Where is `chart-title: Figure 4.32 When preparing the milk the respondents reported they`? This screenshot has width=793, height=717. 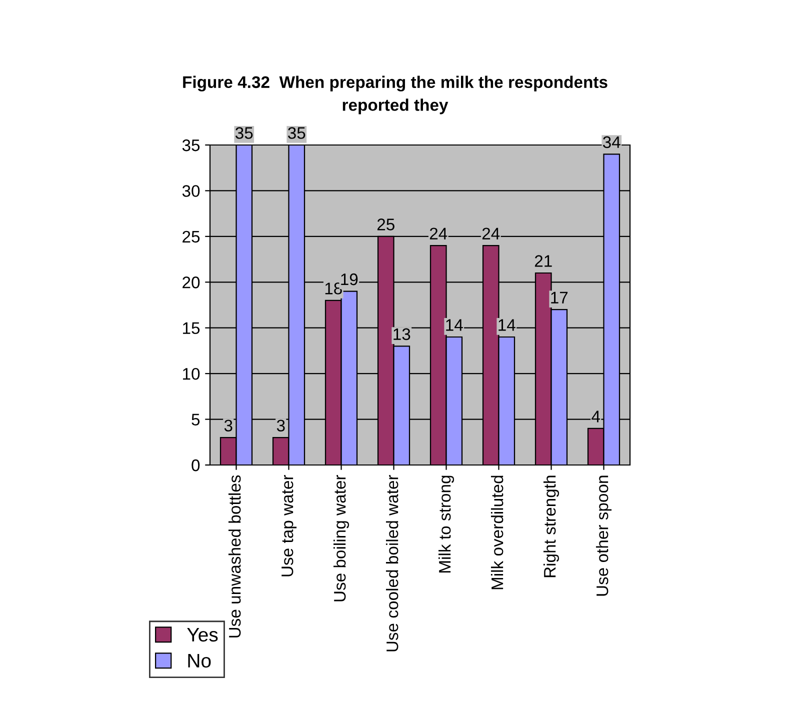
chart-title: Figure 4.32 When preparing the milk the respondents reported they is located at coordinates (395, 95).